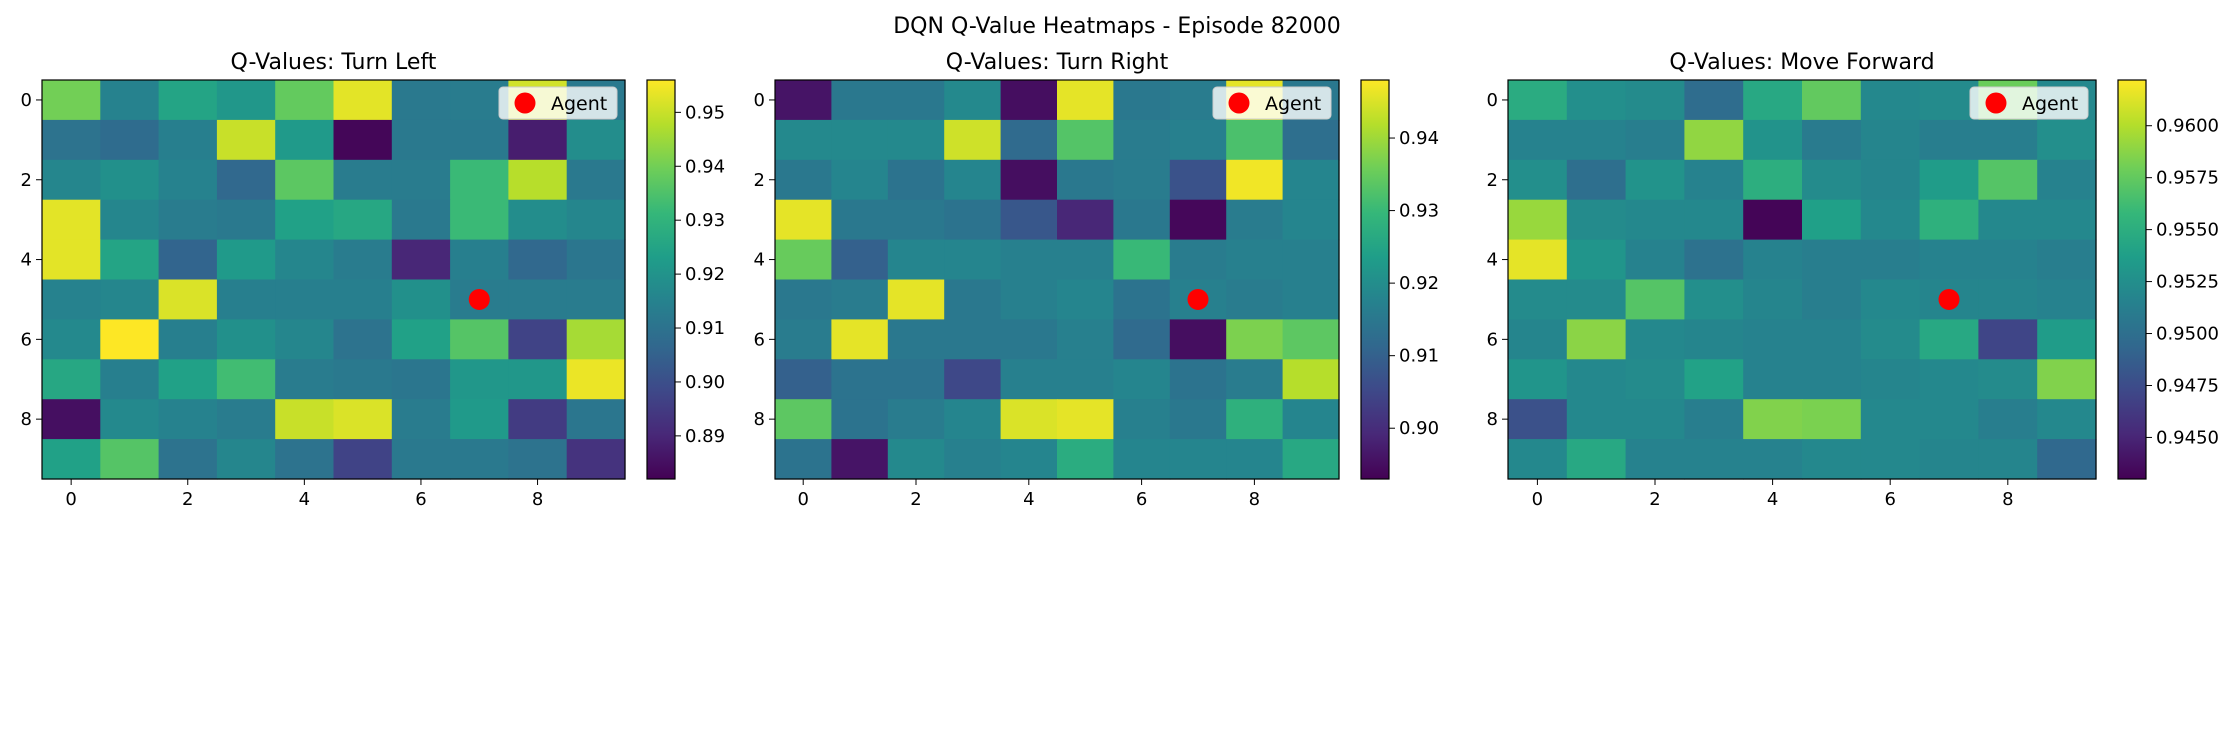  I want to click on heatmap-cell-r1-c0, so click(71, 140).